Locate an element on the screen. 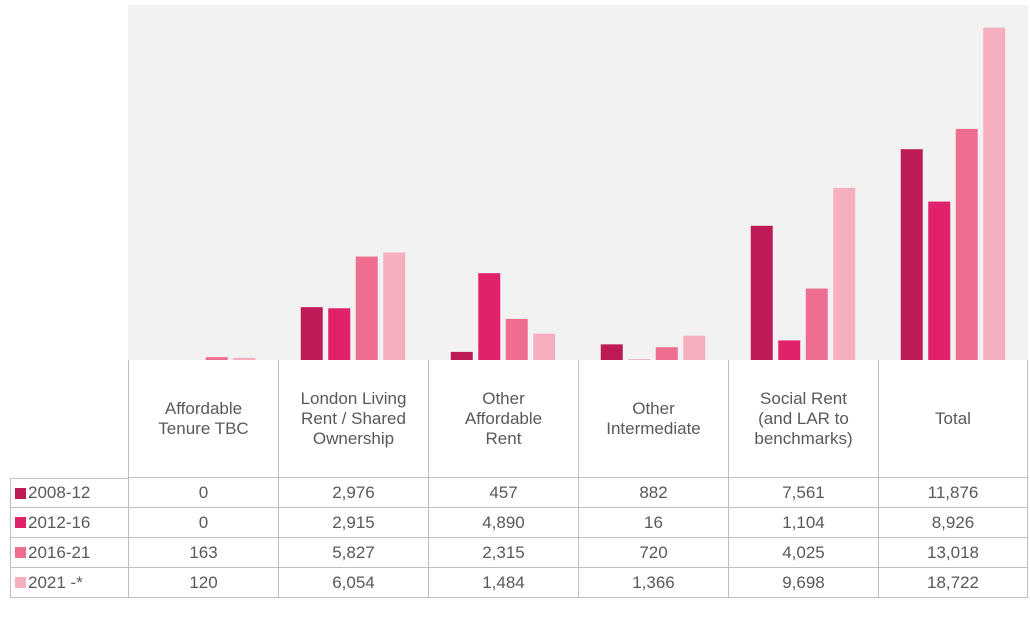 The width and height of the screenshot is (1030, 619). category-header: Other Affordable Rent is located at coordinates (503, 419).